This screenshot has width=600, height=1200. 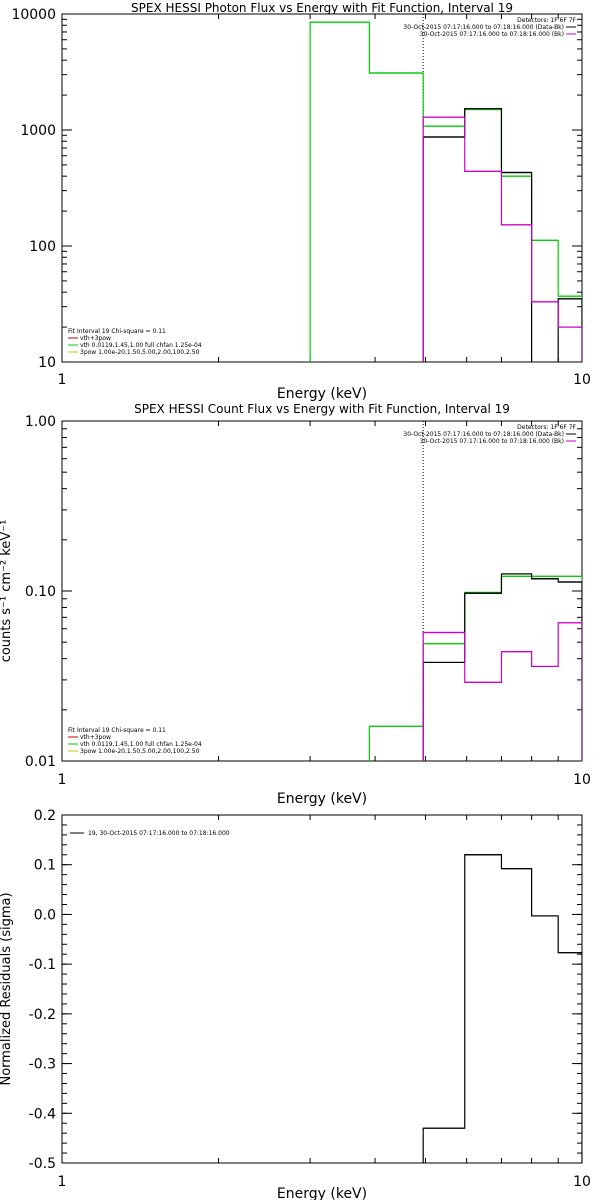 I want to click on y-tick-label: 1000, so click(x=38, y=131).